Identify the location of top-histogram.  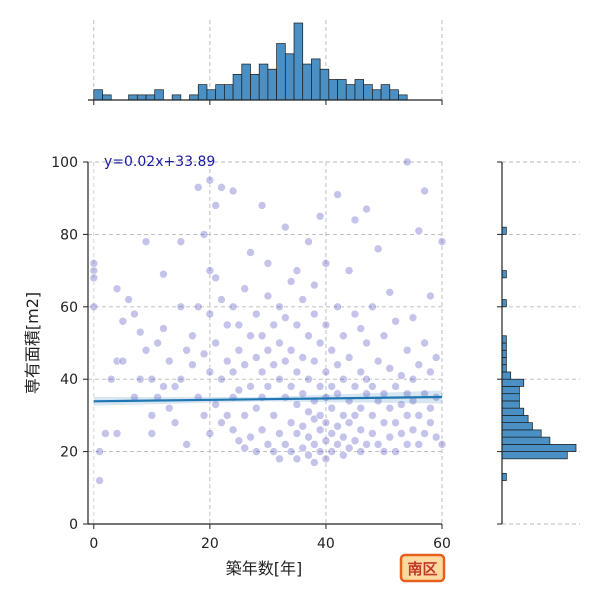
(265, 62).